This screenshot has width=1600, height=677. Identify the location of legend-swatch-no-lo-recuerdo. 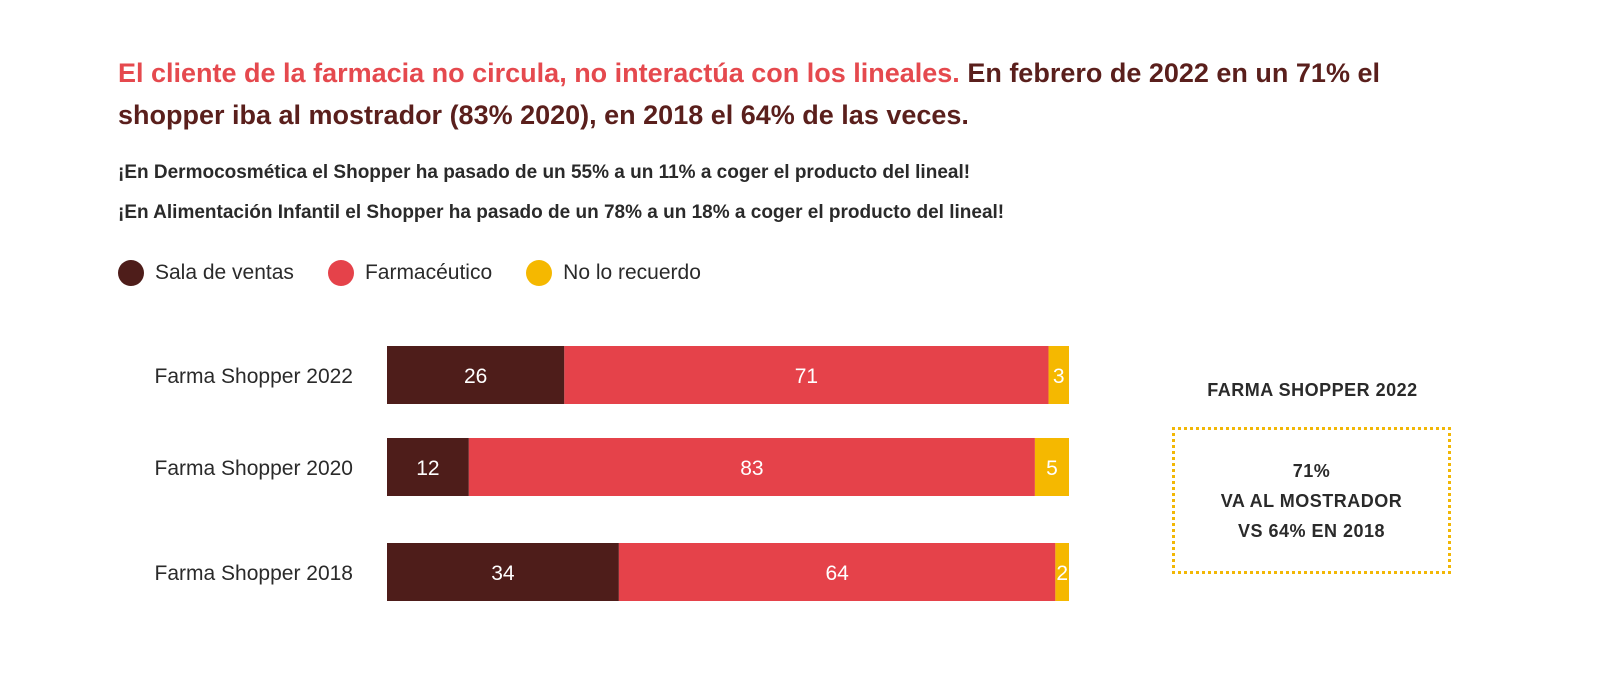
(539, 273).